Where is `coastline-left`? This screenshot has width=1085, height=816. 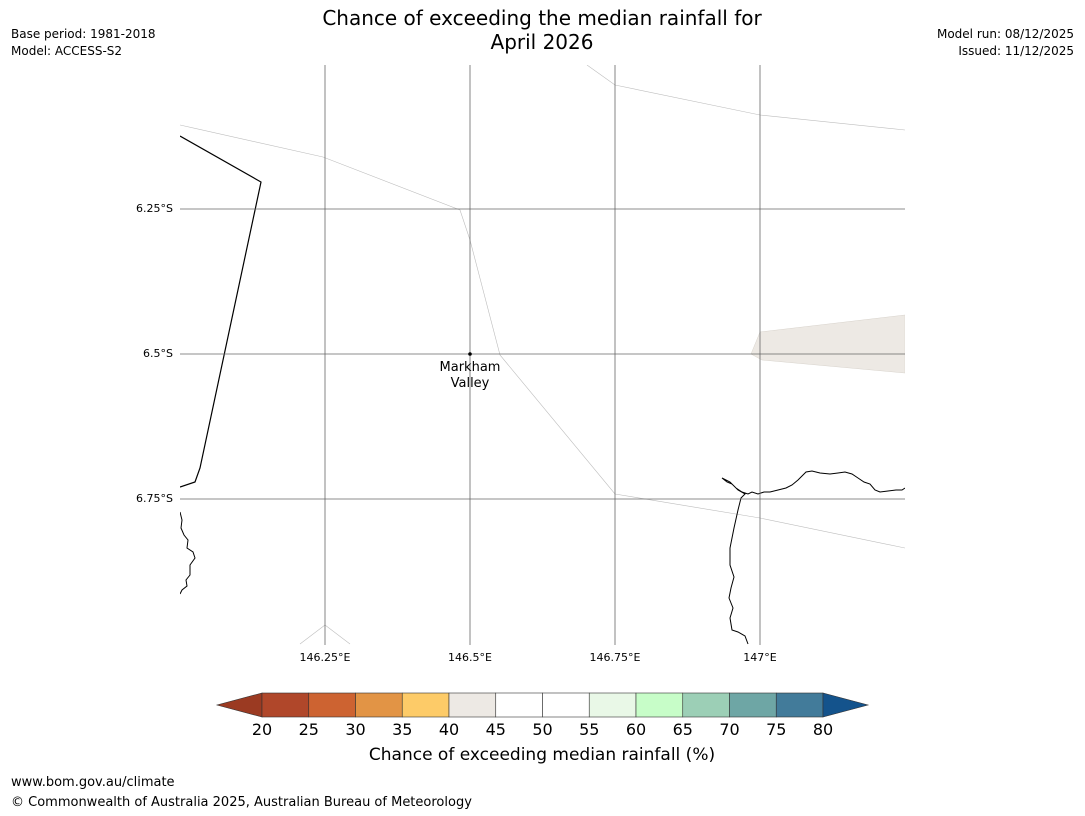 coastline-left is located at coordinates (188, 553).